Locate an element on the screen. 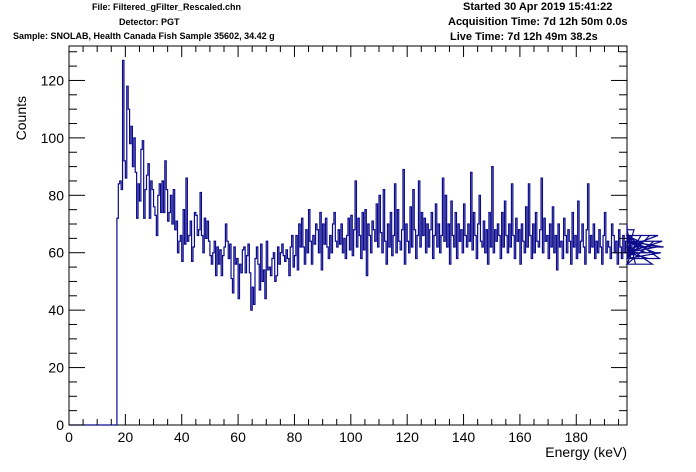 This screenshot has width=696, height=472. y-tick-label: 60 is located at coordinates (56, 253).